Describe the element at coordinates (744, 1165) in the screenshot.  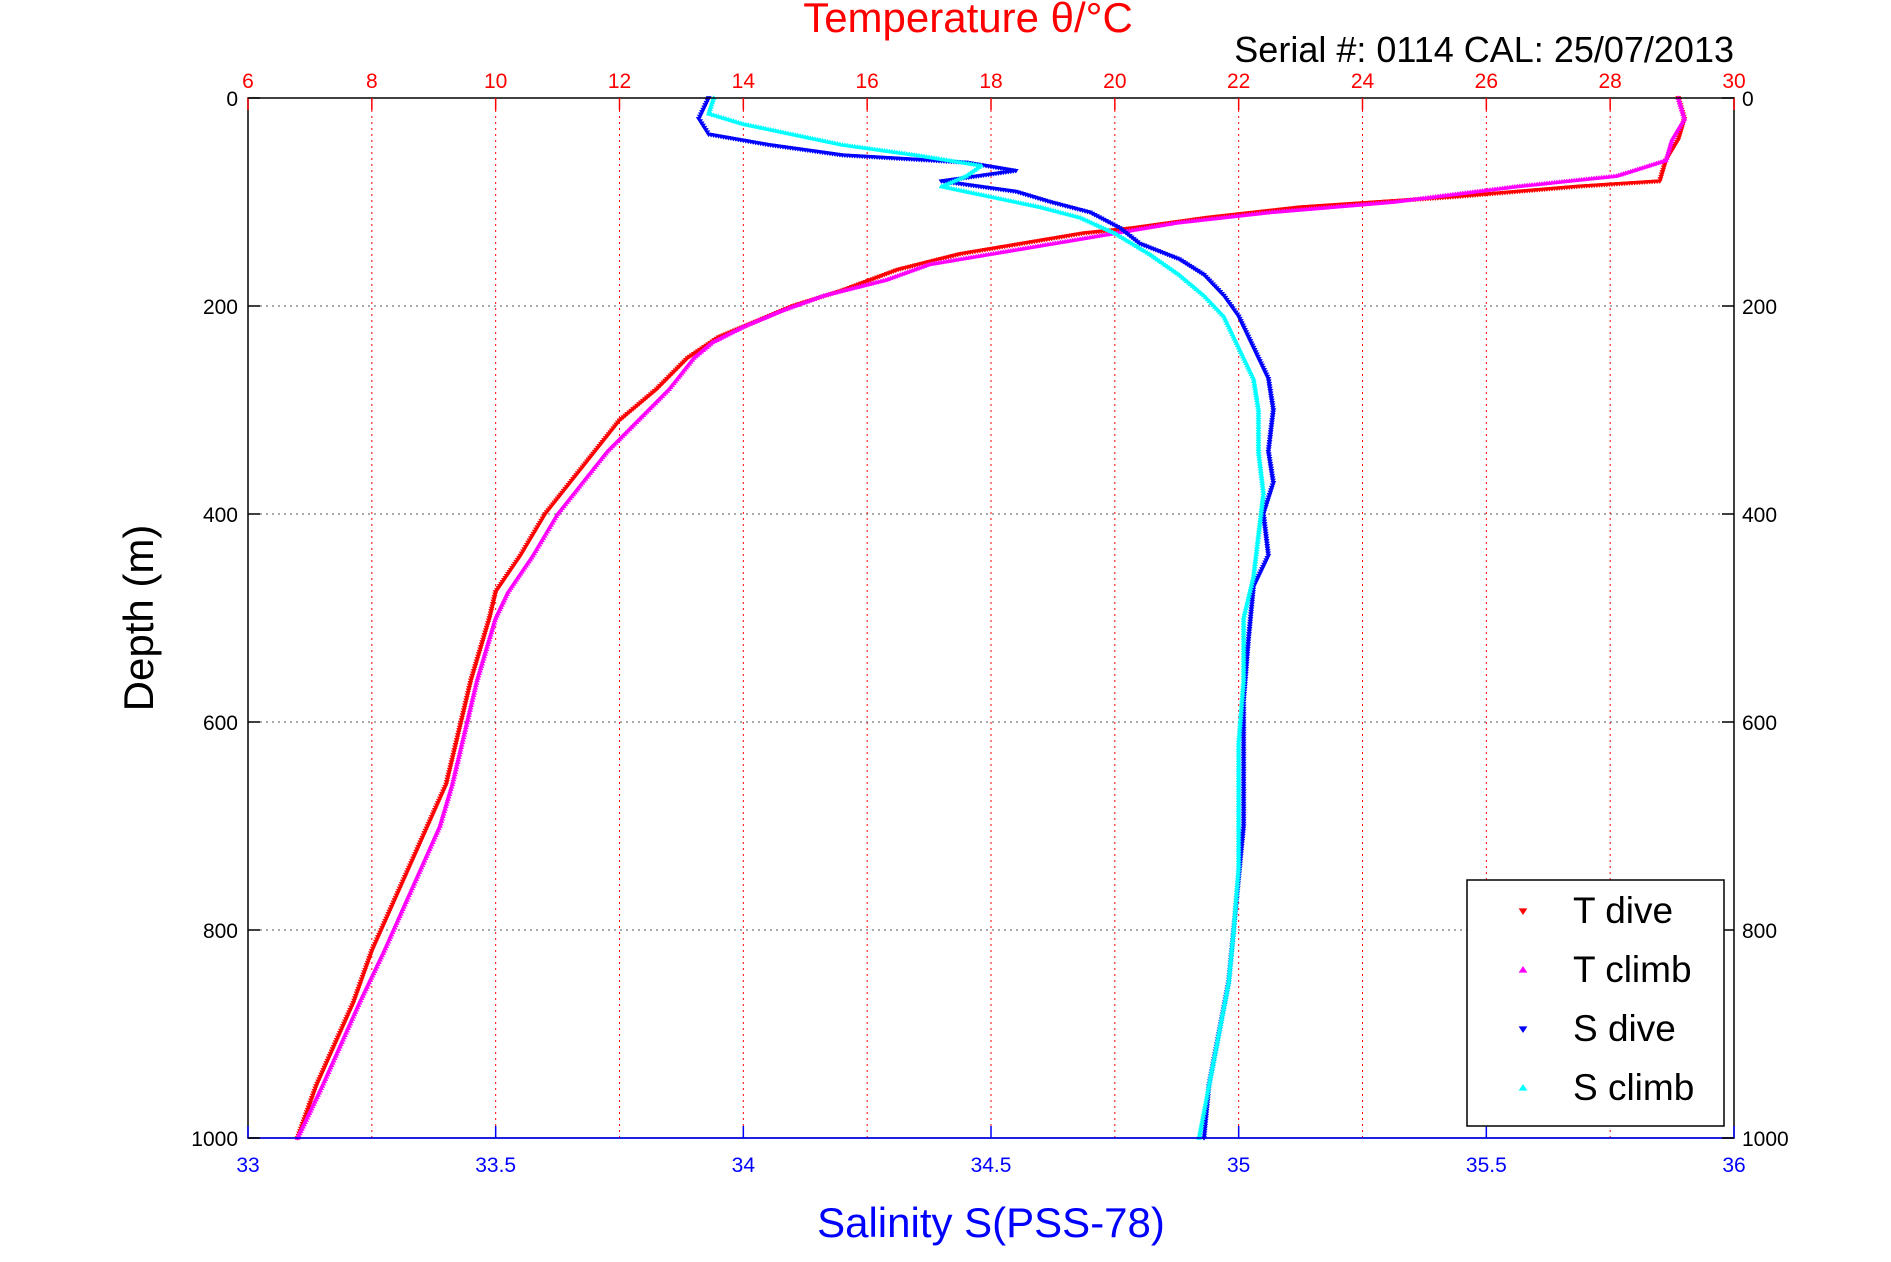
I see `tick-label-salinity: 34` at that location.